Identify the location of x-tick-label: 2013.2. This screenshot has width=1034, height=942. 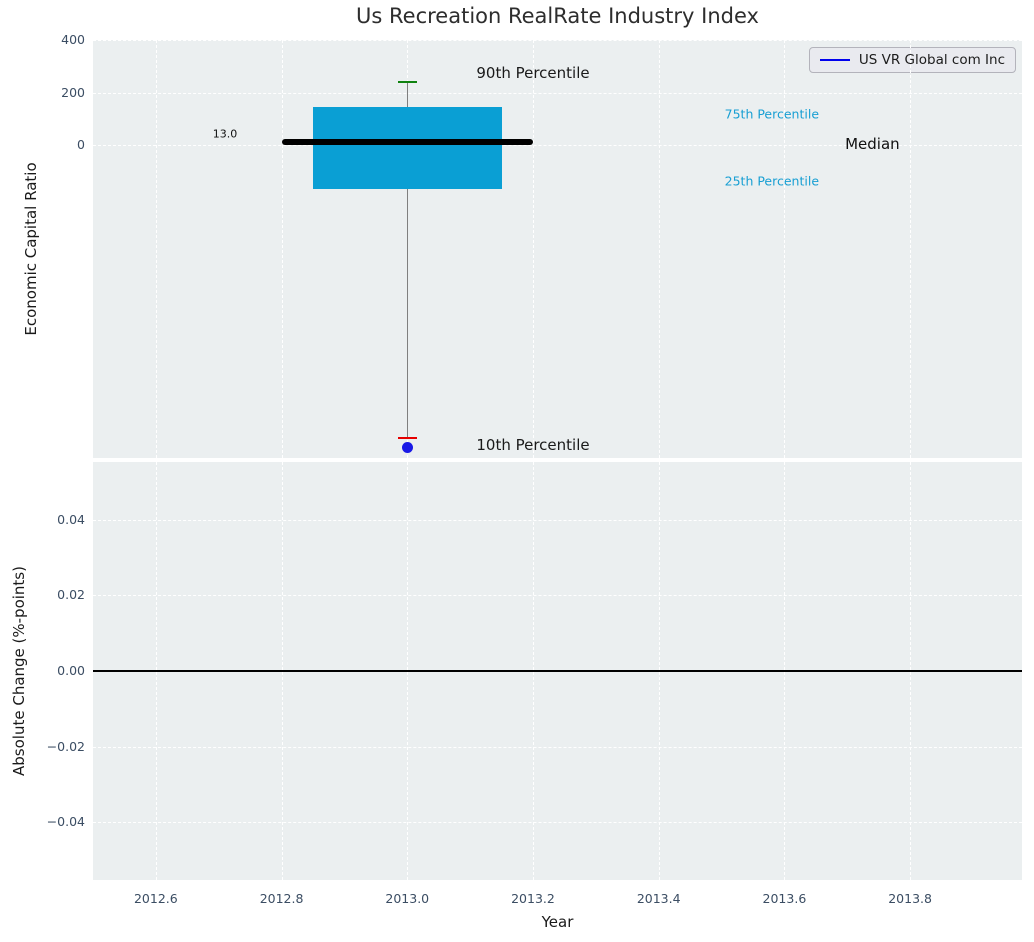
(533, 898).